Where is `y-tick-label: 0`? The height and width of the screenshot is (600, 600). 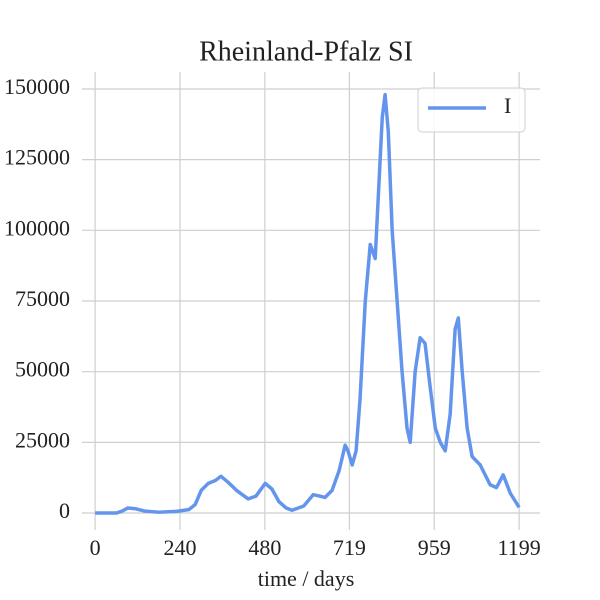 y-tick-label: 0 is located at coordinates (64, 510).